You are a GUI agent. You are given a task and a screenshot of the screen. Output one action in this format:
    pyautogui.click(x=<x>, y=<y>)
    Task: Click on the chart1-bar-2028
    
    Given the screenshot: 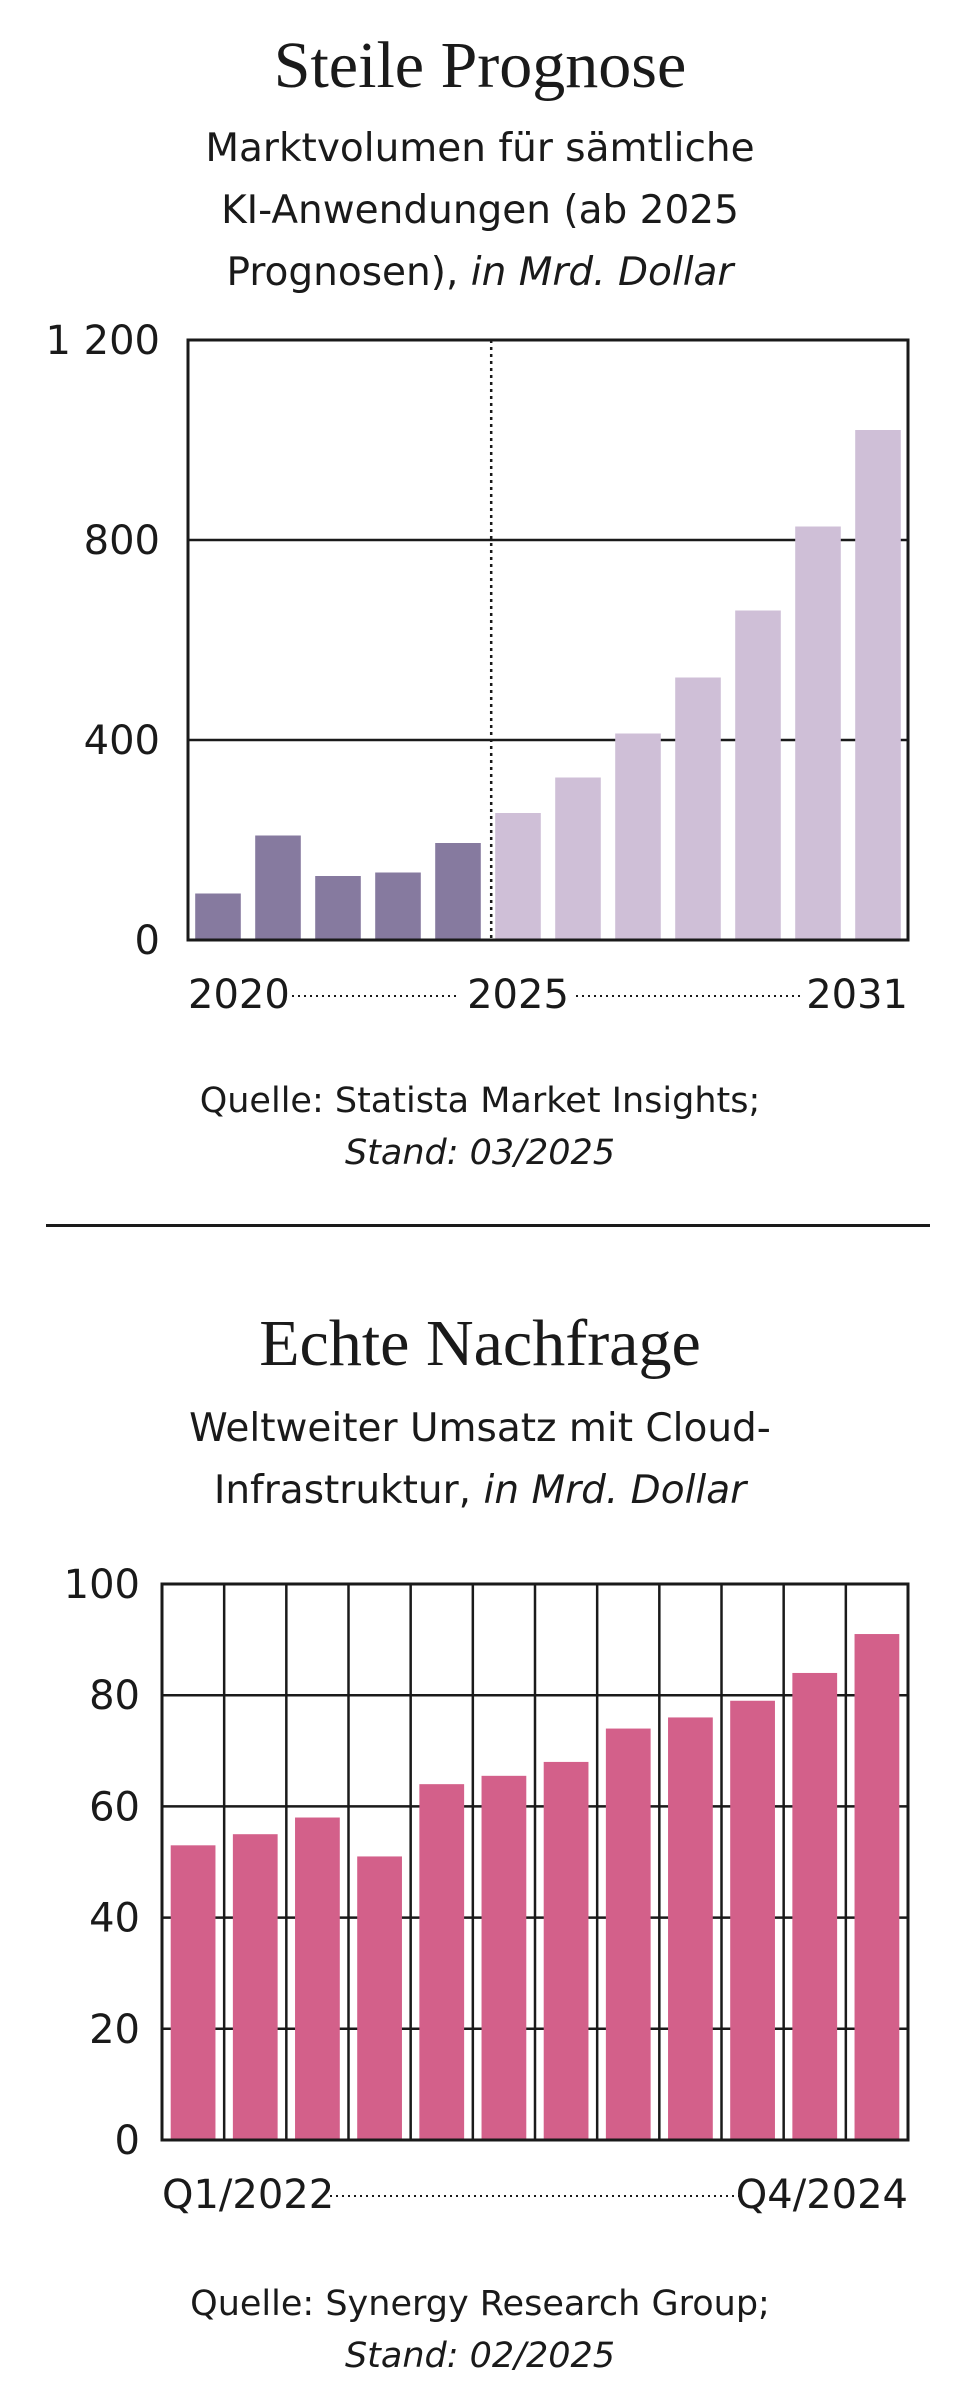 What is the action you would take?
    pyautogui.click(x=698, y=808)
    